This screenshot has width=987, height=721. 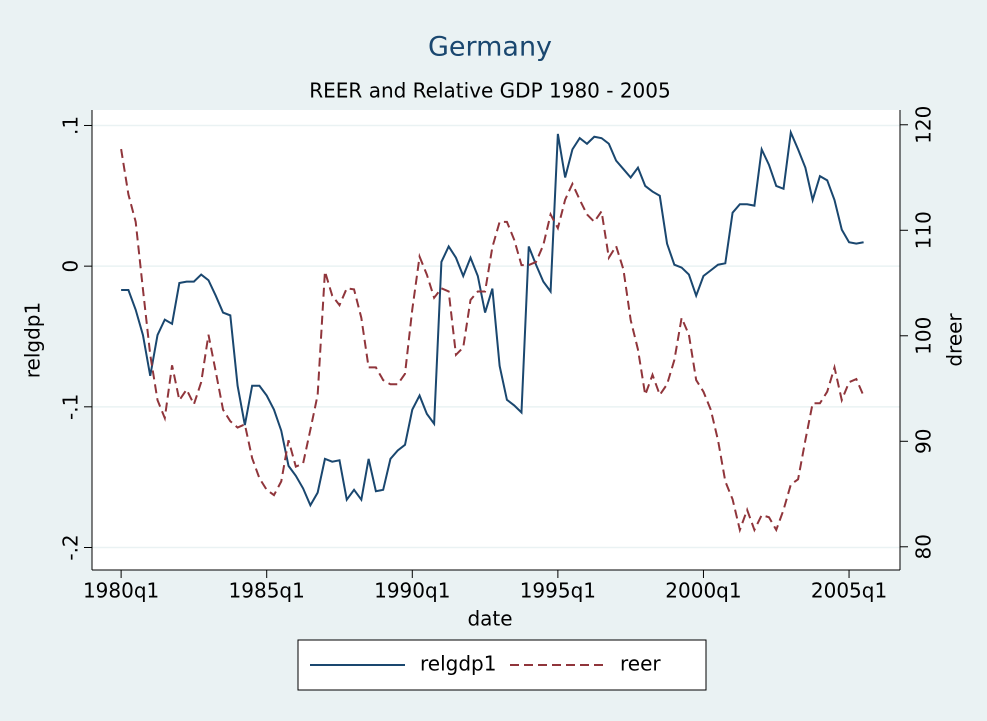 I want to click on y-tick-label: 0, so click(x=71, y=266).